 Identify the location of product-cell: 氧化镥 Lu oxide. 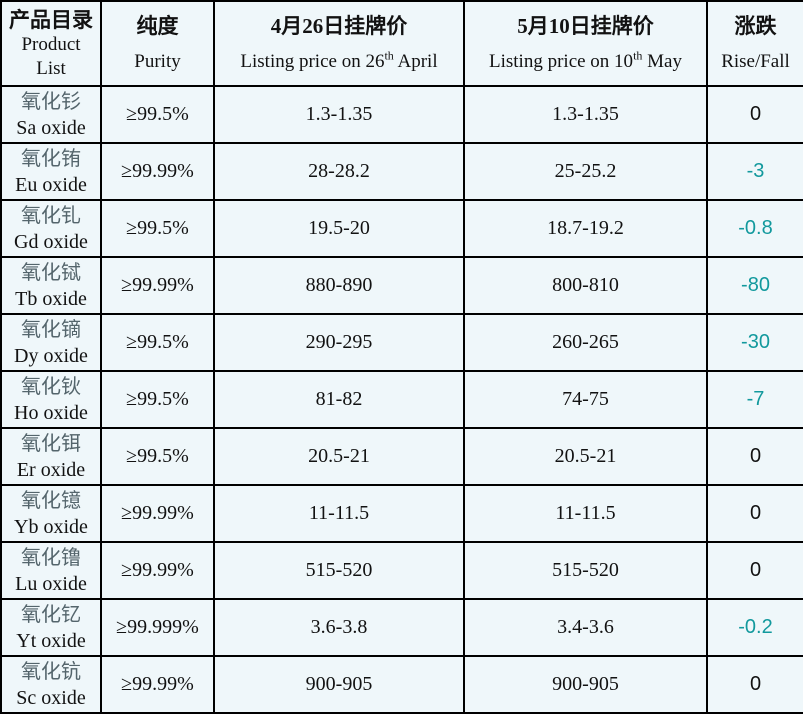
(51, 570).